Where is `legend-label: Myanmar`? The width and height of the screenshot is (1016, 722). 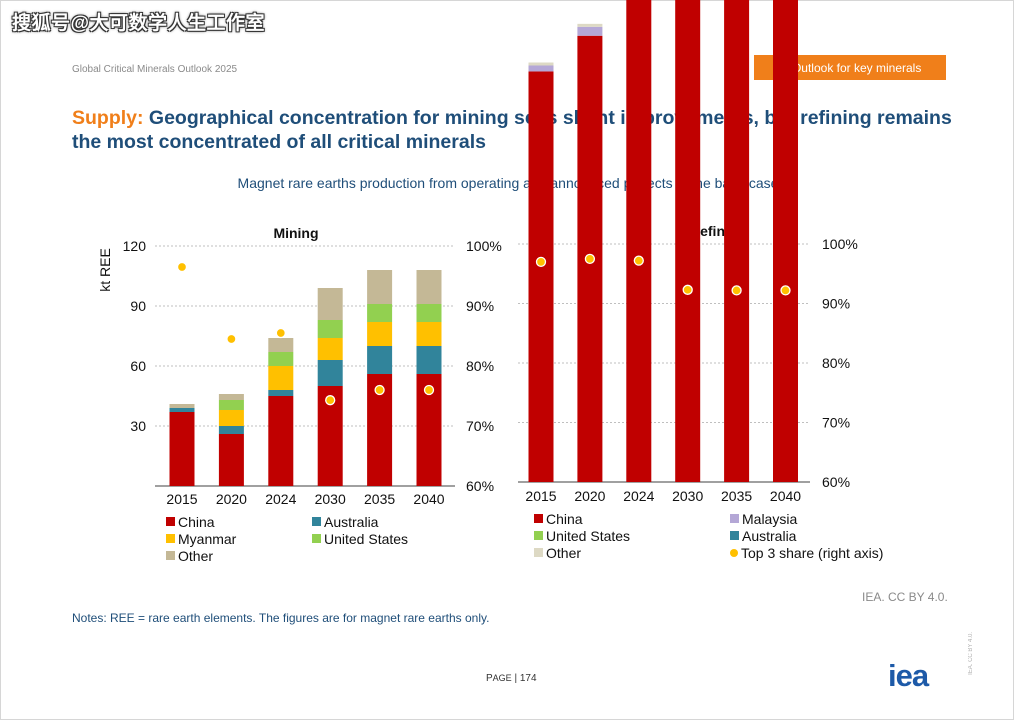 legend-label: Myanmar is located at coordinates (207, 538).